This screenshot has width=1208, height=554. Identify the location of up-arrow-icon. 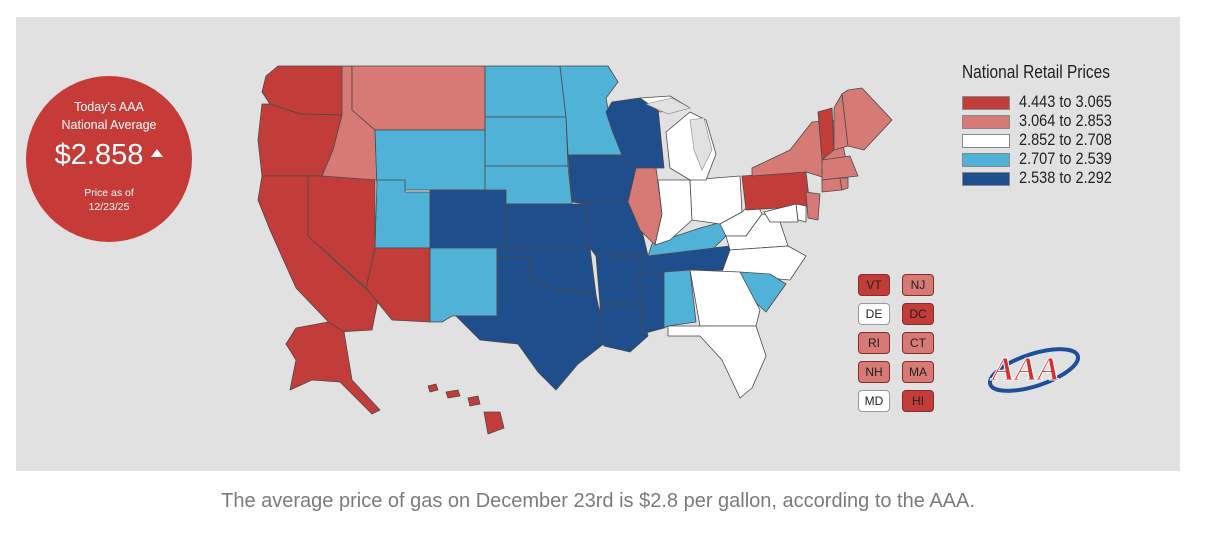
(157, 153).